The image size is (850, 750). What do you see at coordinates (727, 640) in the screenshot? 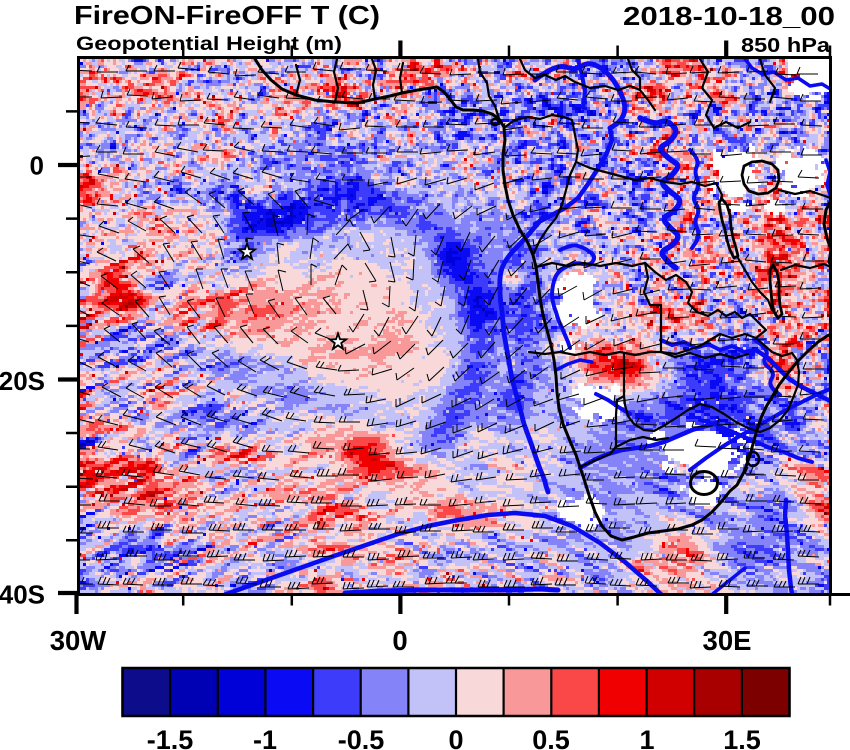
I see `svg-text: 30E` at bounding box center [727, 640].